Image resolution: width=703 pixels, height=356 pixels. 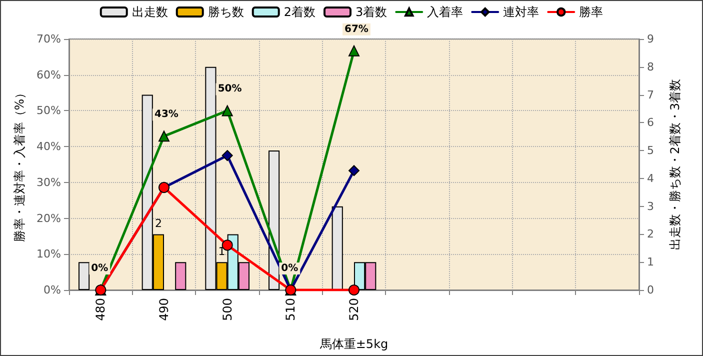 I want to click on y-tick-label: 30%, so click(x=48, y=182).